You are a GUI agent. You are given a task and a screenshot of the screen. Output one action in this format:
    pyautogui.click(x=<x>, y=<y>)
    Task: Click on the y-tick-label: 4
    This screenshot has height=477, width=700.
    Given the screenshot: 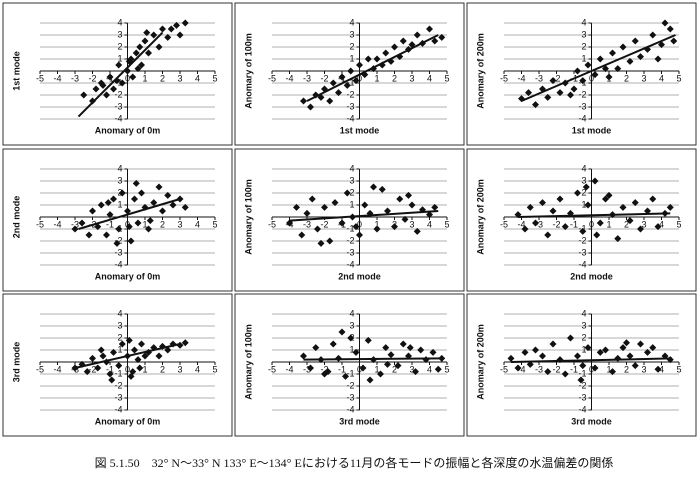 What is the action you would take?
    pyautogui.click(x=351, y=313)
    